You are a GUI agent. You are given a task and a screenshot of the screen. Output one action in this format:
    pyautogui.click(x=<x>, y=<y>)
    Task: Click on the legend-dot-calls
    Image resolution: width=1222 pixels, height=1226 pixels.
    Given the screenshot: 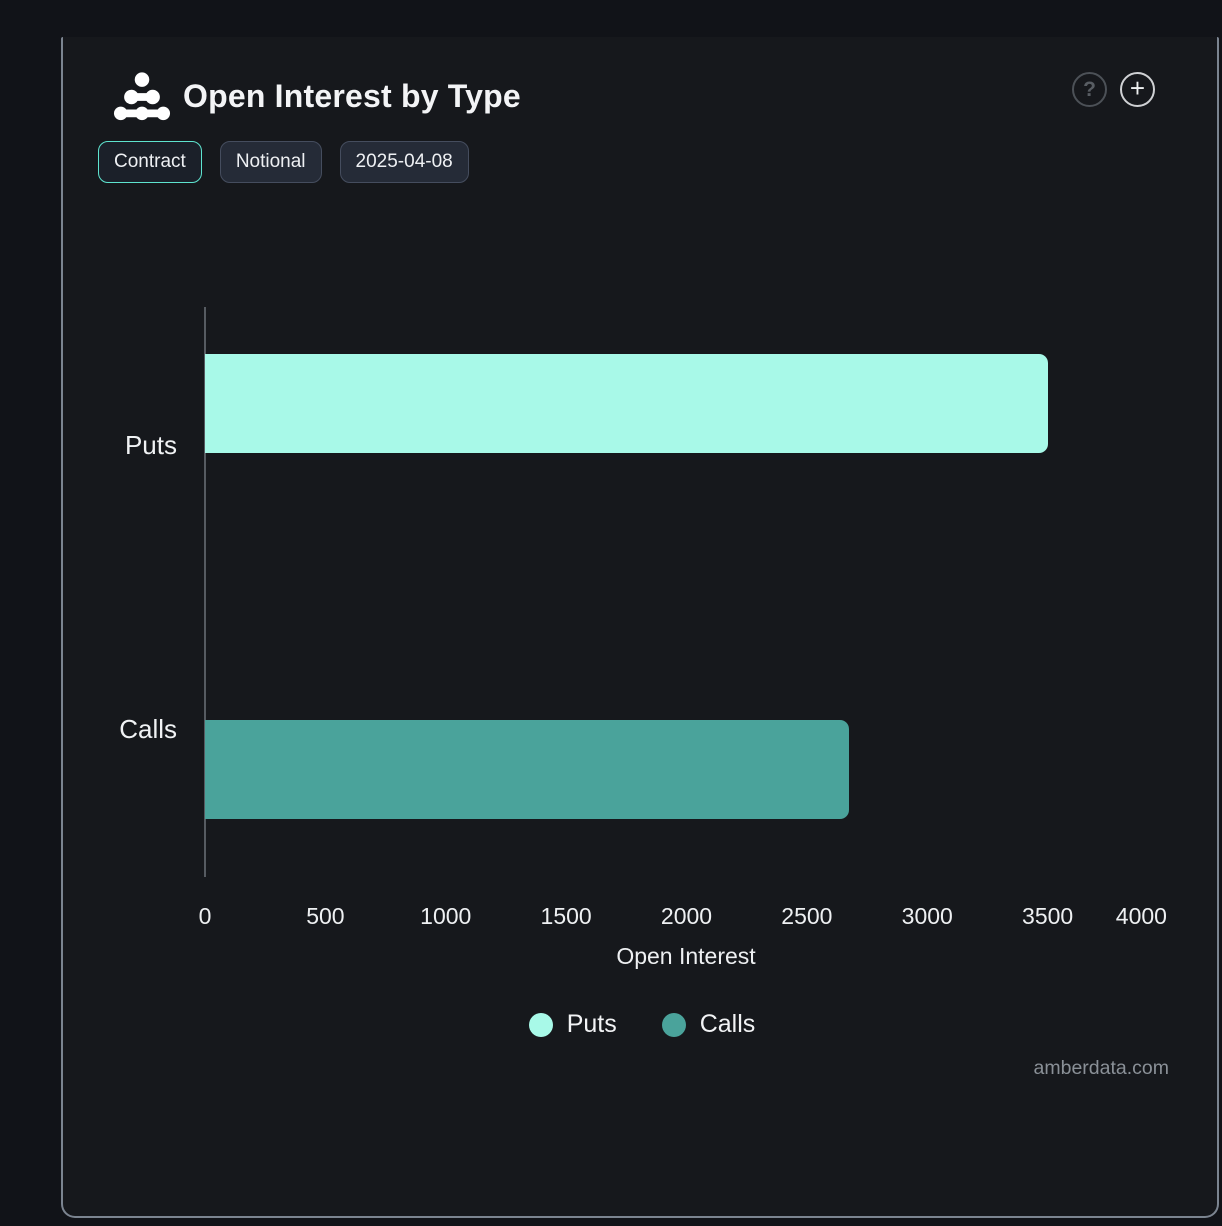 What is the action you would take?
    pyautogui.click(x=673, y=1024)
    